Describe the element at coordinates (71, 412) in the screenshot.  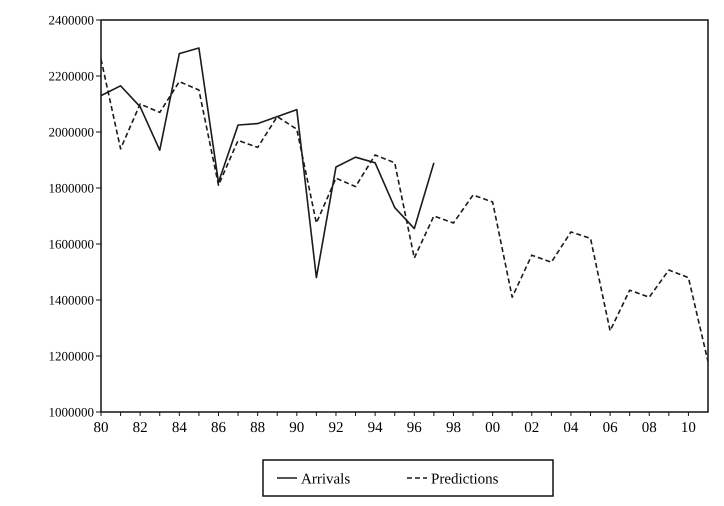
I see `y-tick-label: 1000000` at that location.